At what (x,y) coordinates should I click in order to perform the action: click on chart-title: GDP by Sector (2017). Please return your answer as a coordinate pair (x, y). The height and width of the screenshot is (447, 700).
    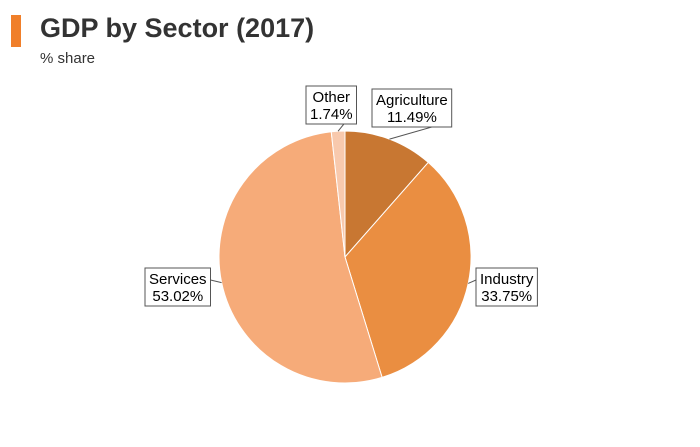
    Looking at the image, I should click on (177, 28).